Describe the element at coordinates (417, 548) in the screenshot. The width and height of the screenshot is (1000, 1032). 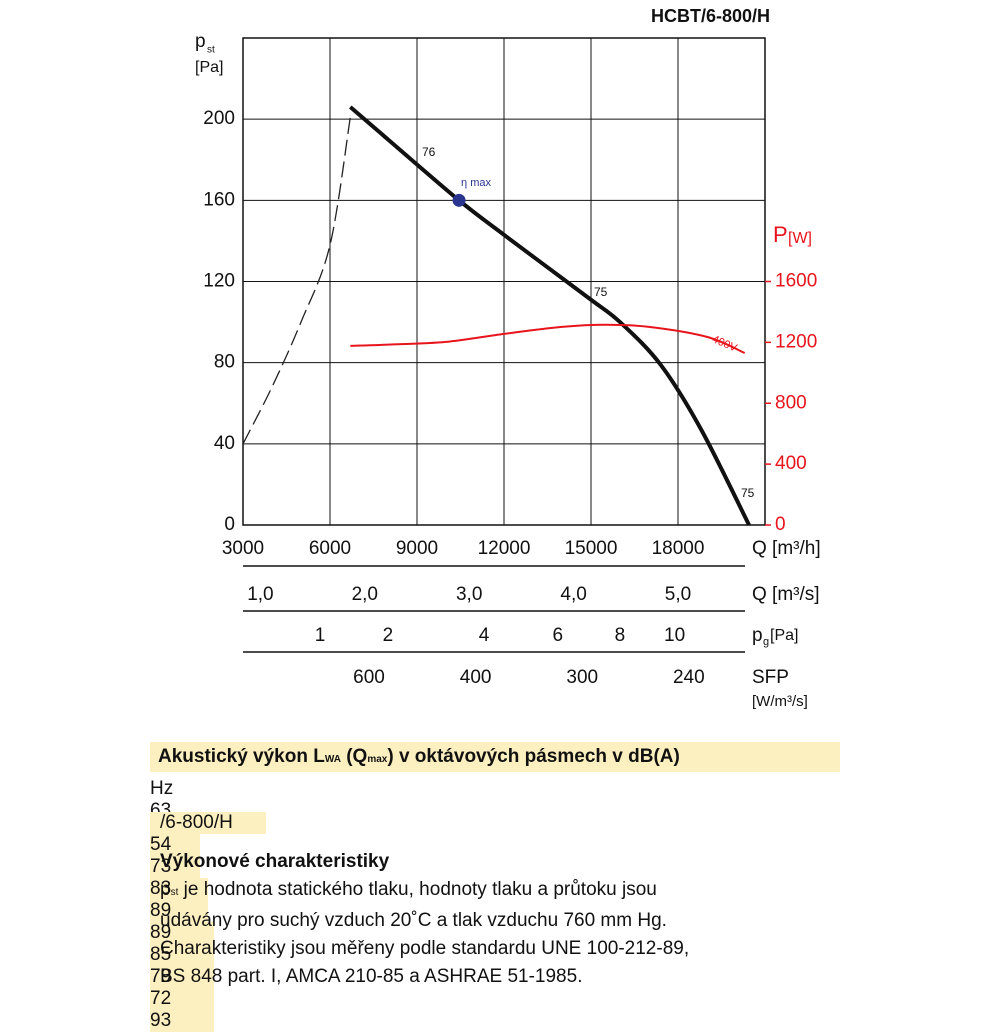
I see `x-tick-label: 9000` at that location.